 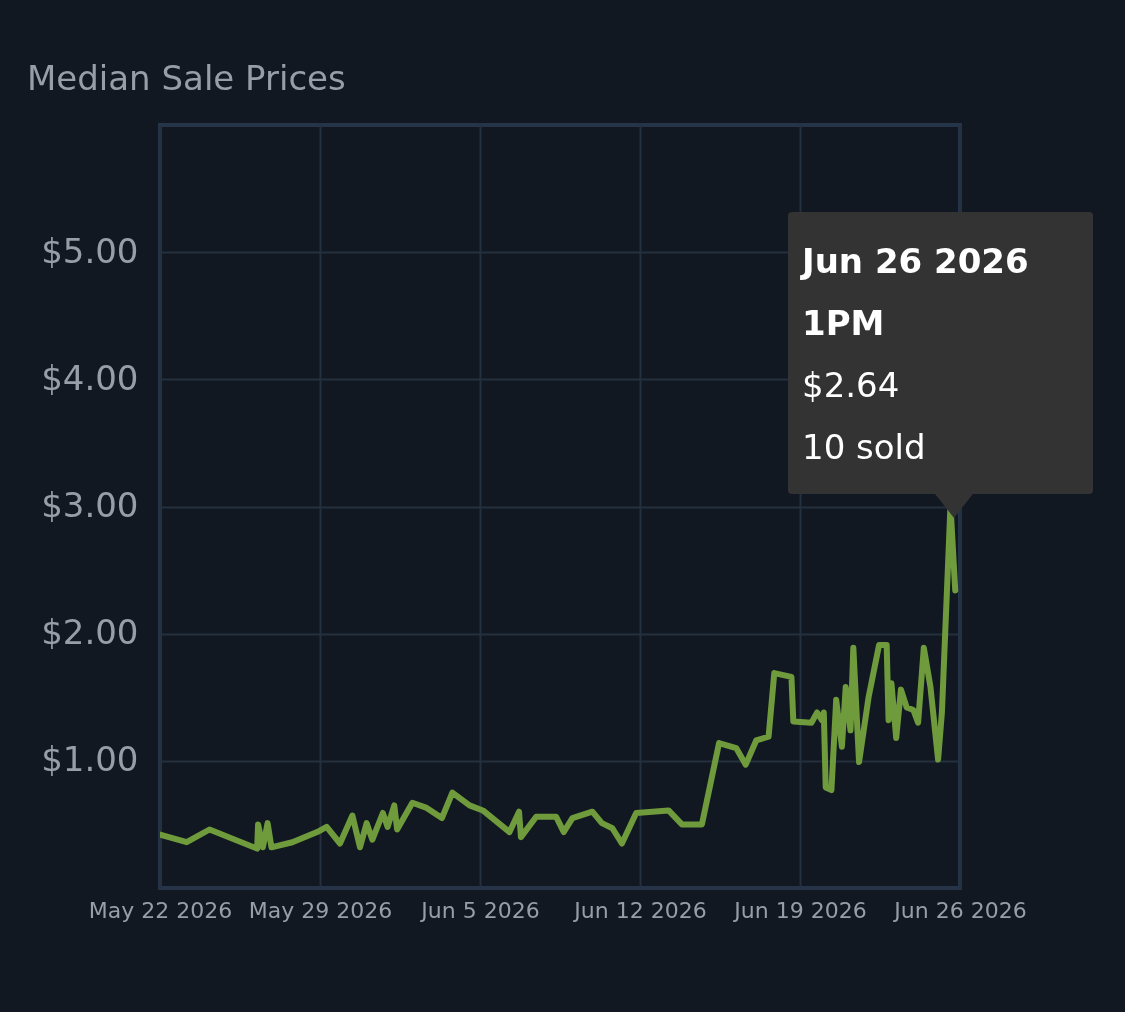 I want to click on chart-title: Median Sale Prices, so click(x=186, y=78).